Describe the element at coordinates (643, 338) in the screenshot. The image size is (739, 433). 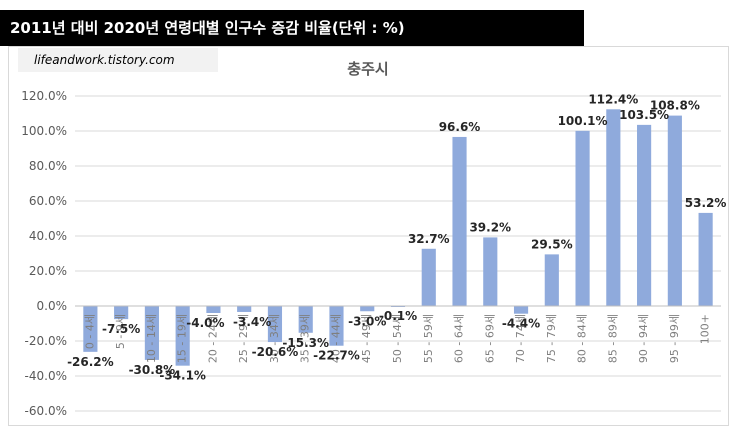
I see `x-tick-label: 90 - 94세` at that location.